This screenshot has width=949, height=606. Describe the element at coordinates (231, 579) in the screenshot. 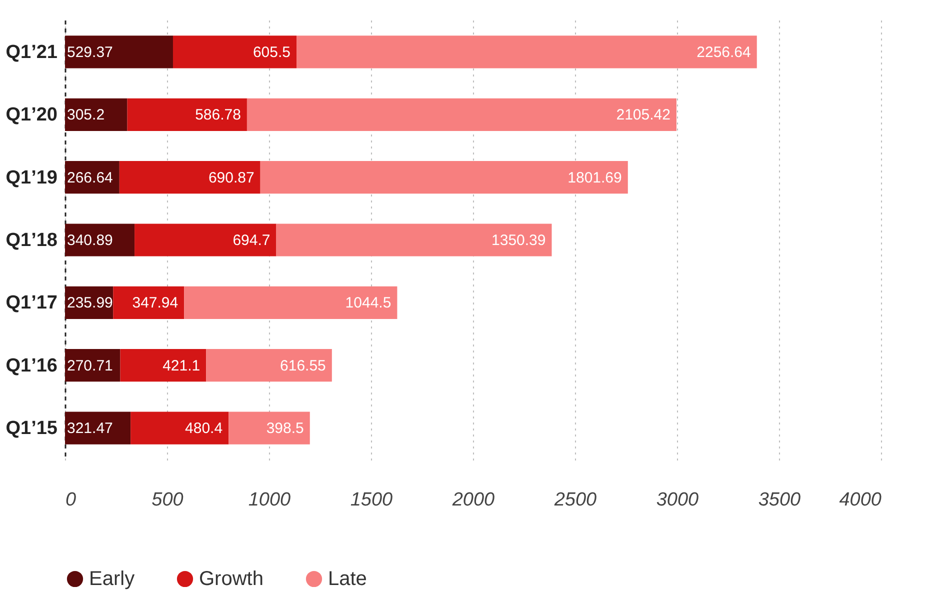

I see `legend-label: Growth` at that location.